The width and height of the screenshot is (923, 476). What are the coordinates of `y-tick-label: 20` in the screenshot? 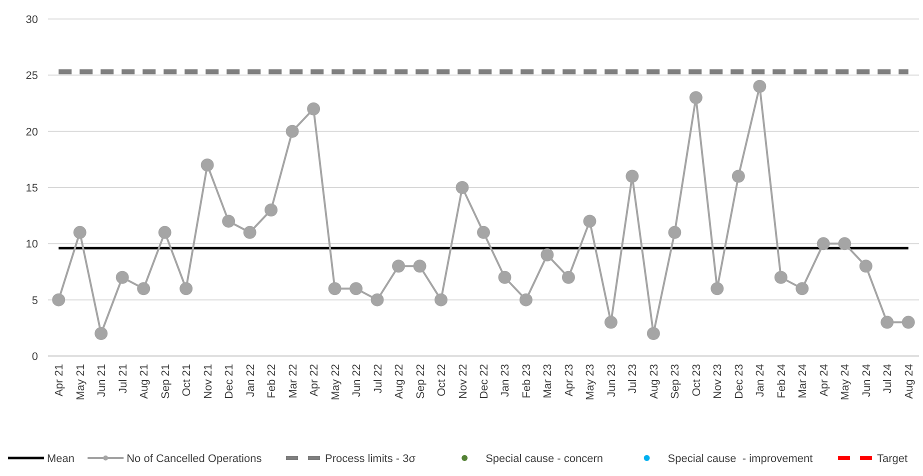 It's located at (32, 132).